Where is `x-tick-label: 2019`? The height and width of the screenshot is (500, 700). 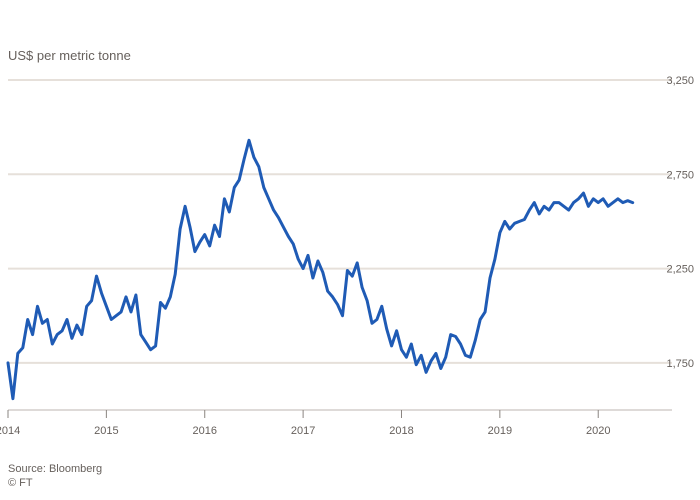 x-tick-label: 2019 is located at coordinates (500, 431).